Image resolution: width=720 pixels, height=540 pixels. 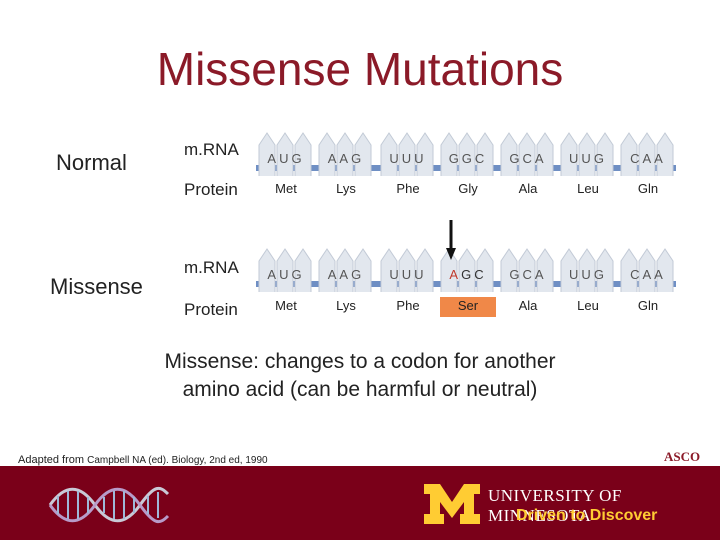 I want to click on codon-bases: AGC, so click(x=468, y=274).